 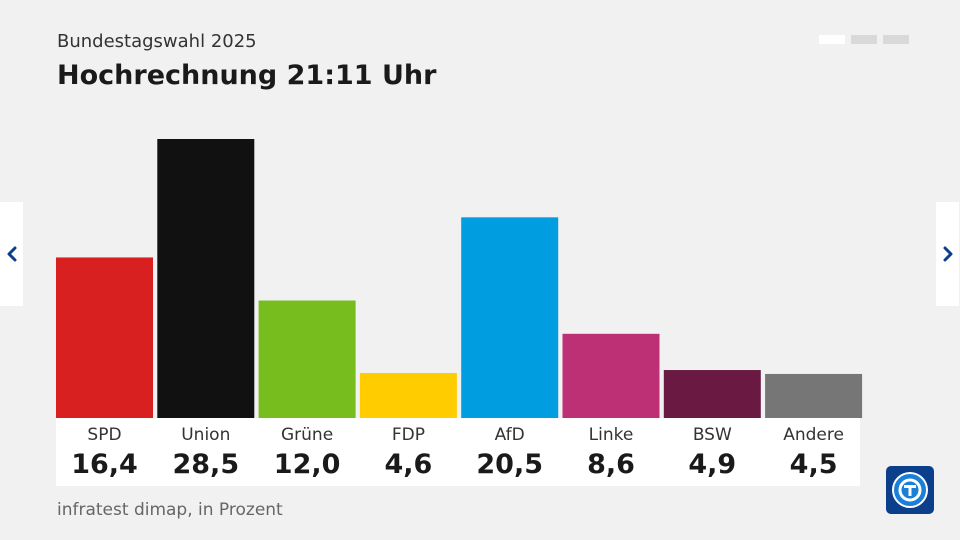 What do you see at coordinates (104, 435) in the screenshot?
I see `category-label: SPD` at bounding box center [104, 435].